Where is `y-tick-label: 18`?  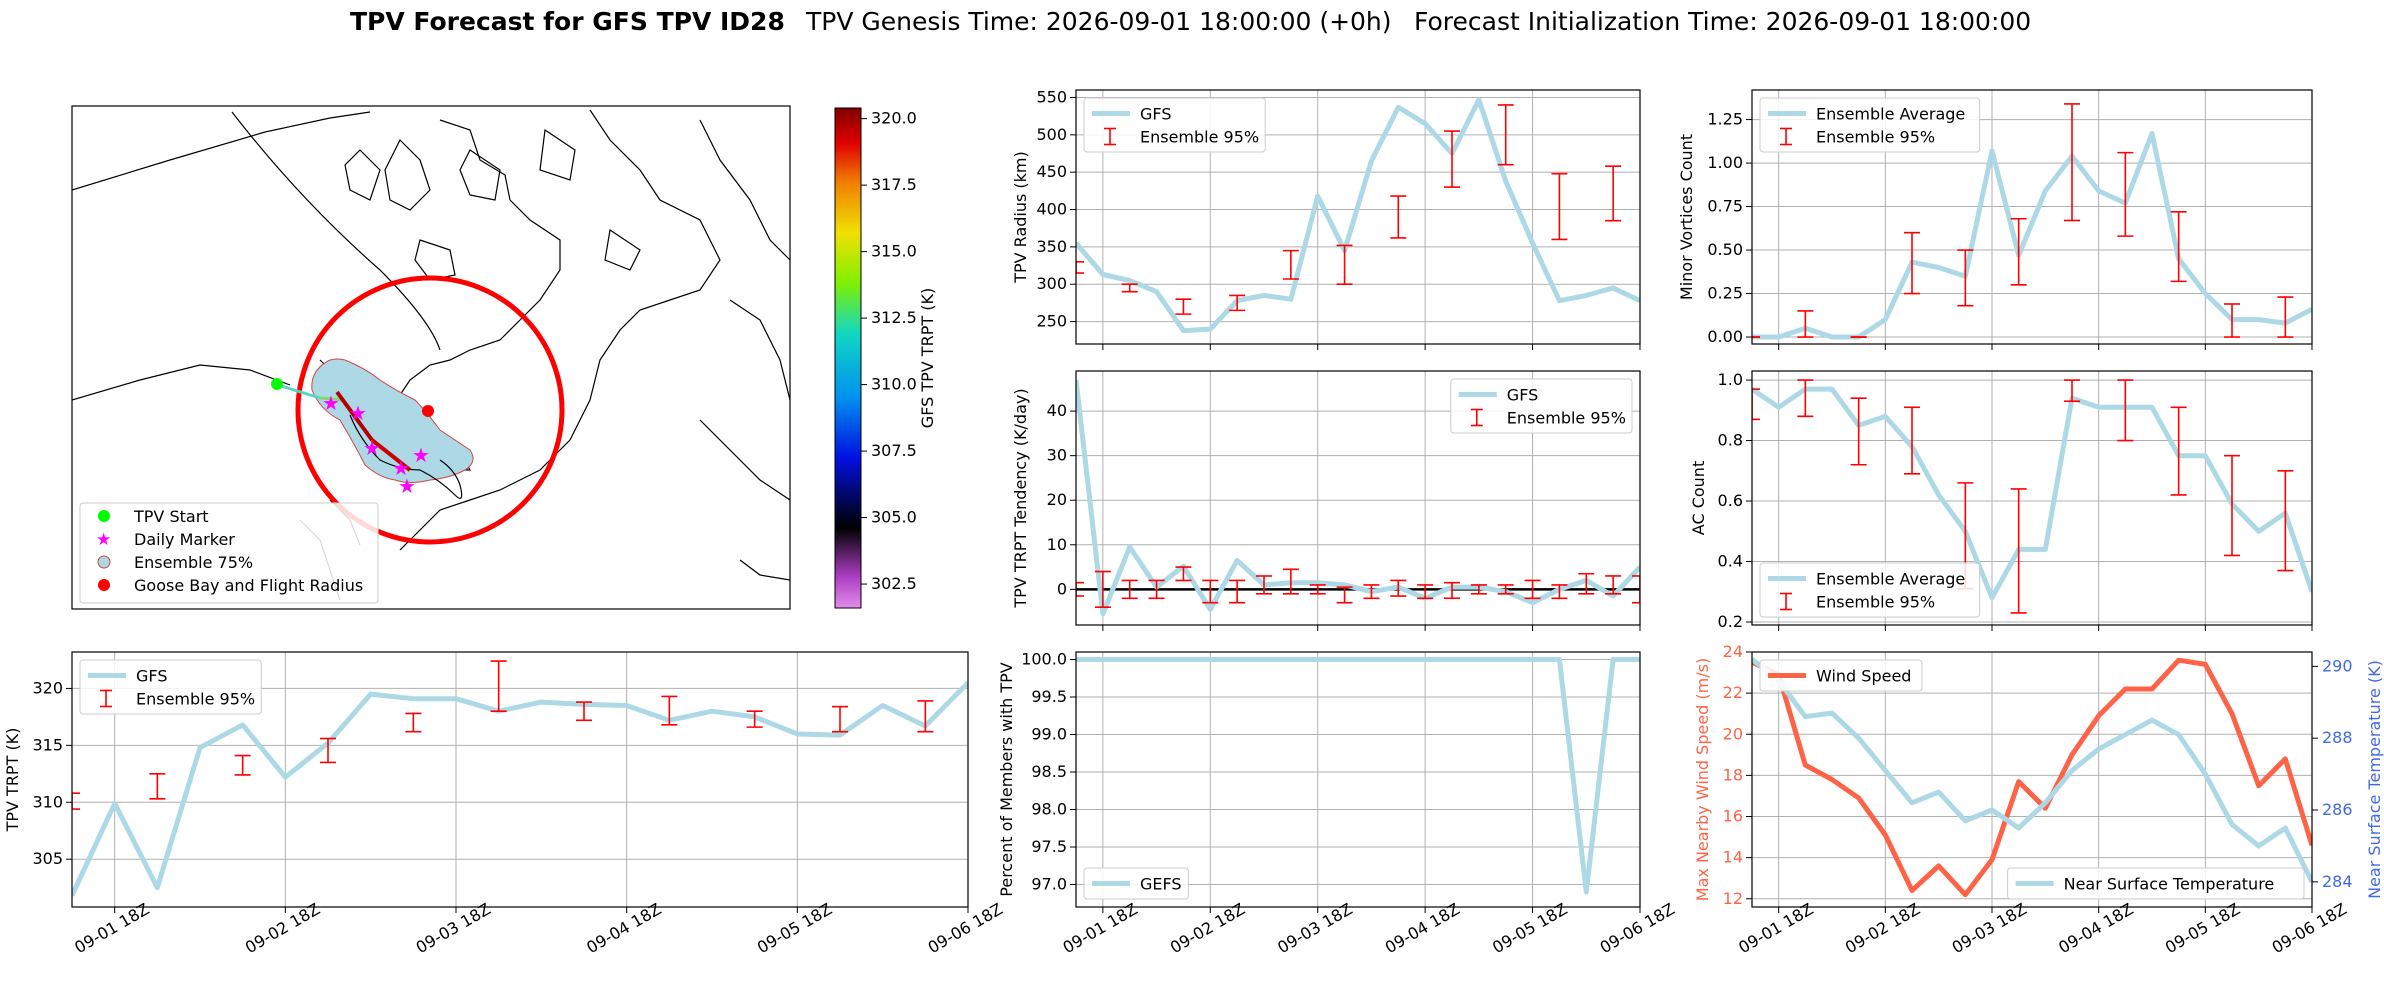 y-tick-label: 18 is located at coordinates (1733, 774).